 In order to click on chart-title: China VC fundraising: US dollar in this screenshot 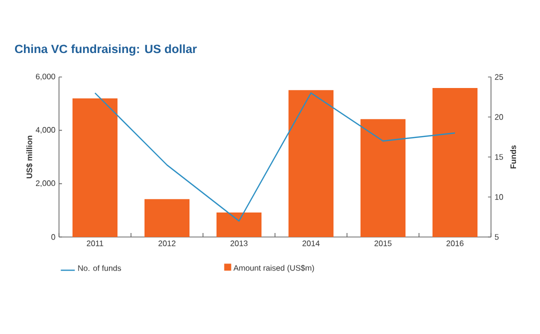, I will do `click(106, 50)`.